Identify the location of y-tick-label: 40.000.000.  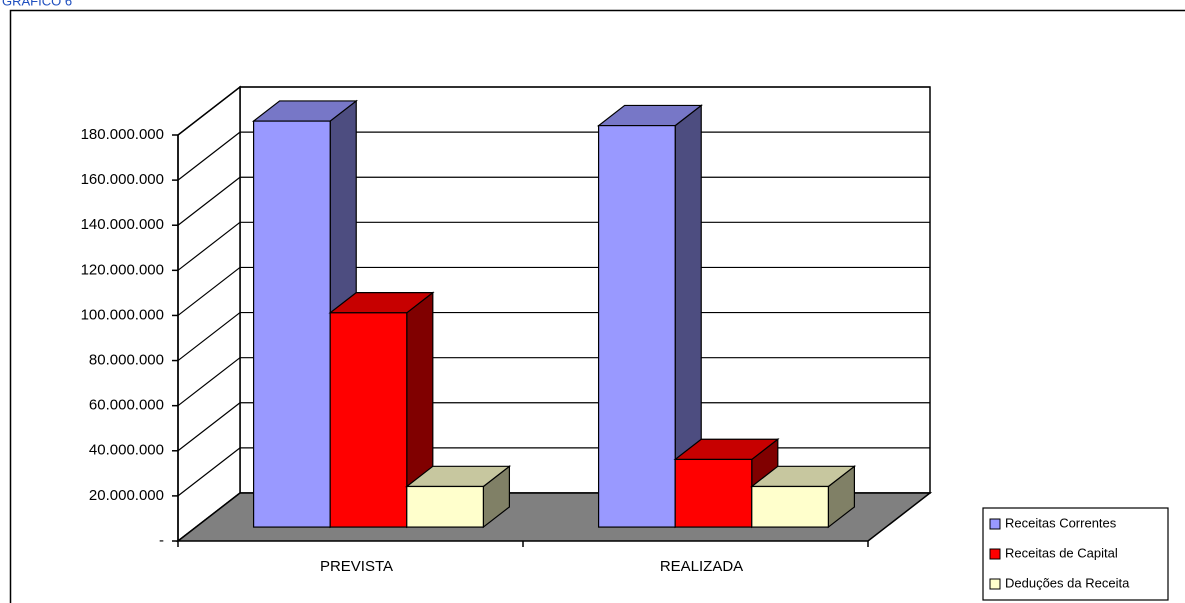
(126, 450).